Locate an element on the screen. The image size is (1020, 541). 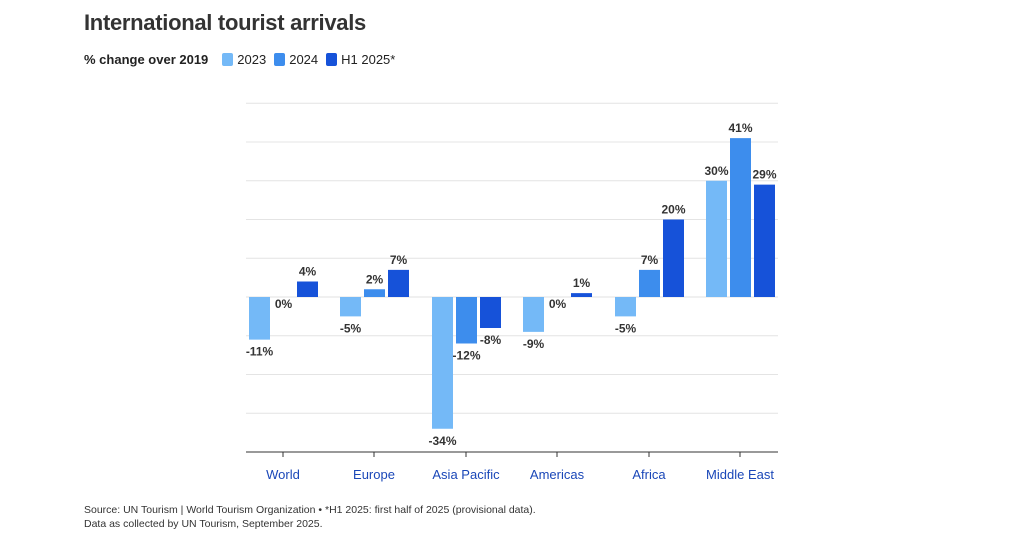
legend-label-2024: 2024 is located at coordinates (304, 59).